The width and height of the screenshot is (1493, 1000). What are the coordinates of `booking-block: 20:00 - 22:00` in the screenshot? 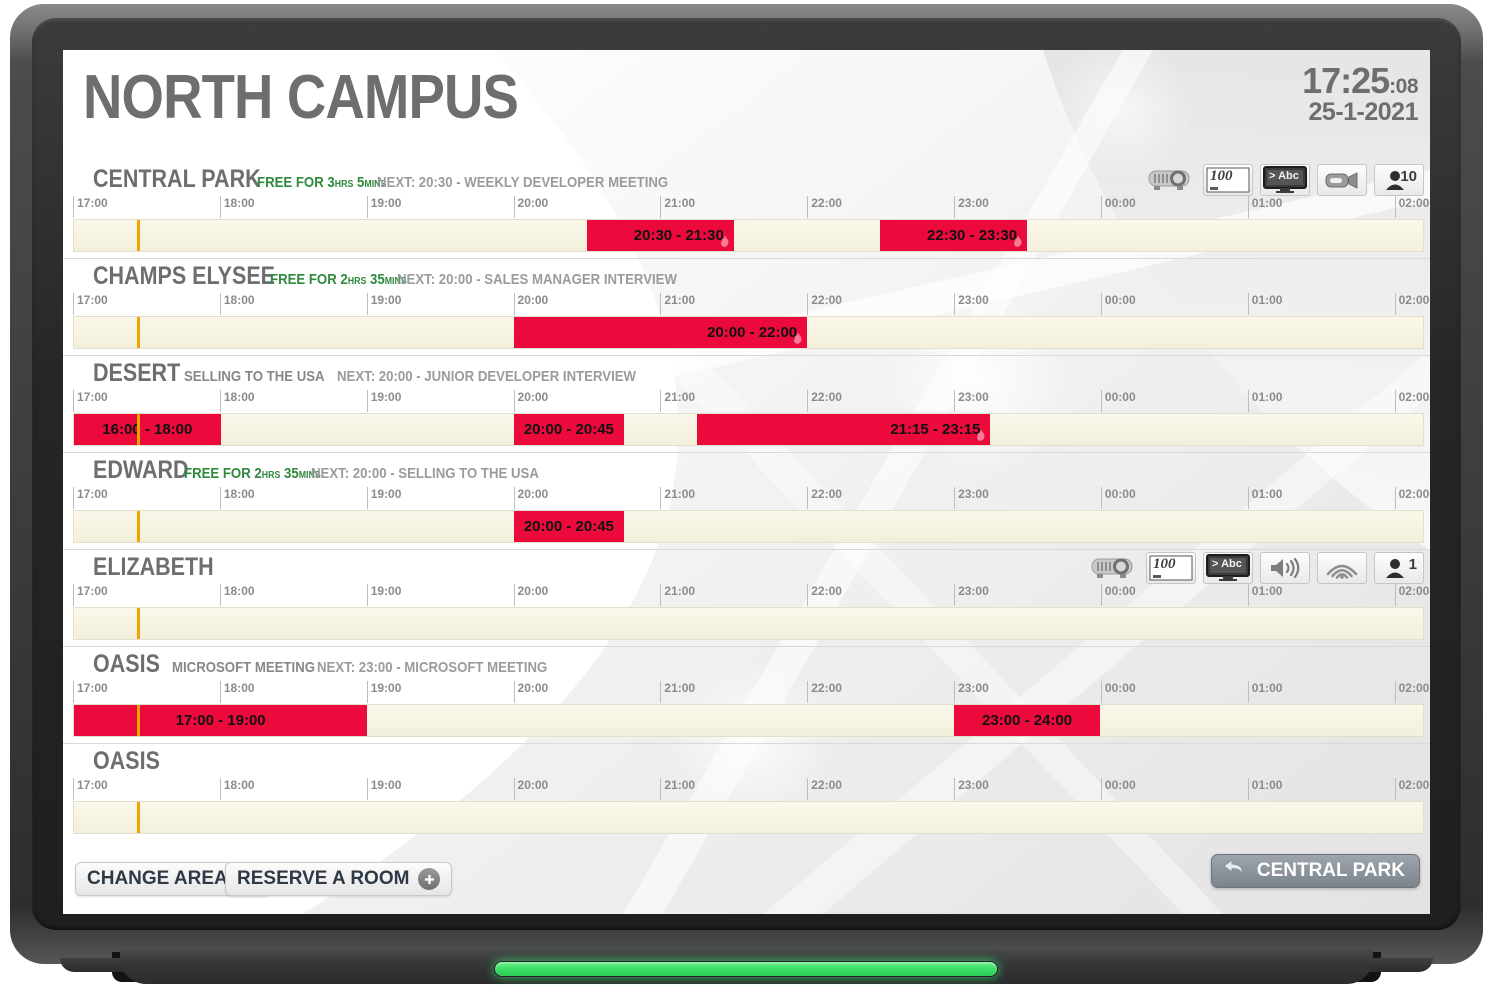 It's located at (660, 332).